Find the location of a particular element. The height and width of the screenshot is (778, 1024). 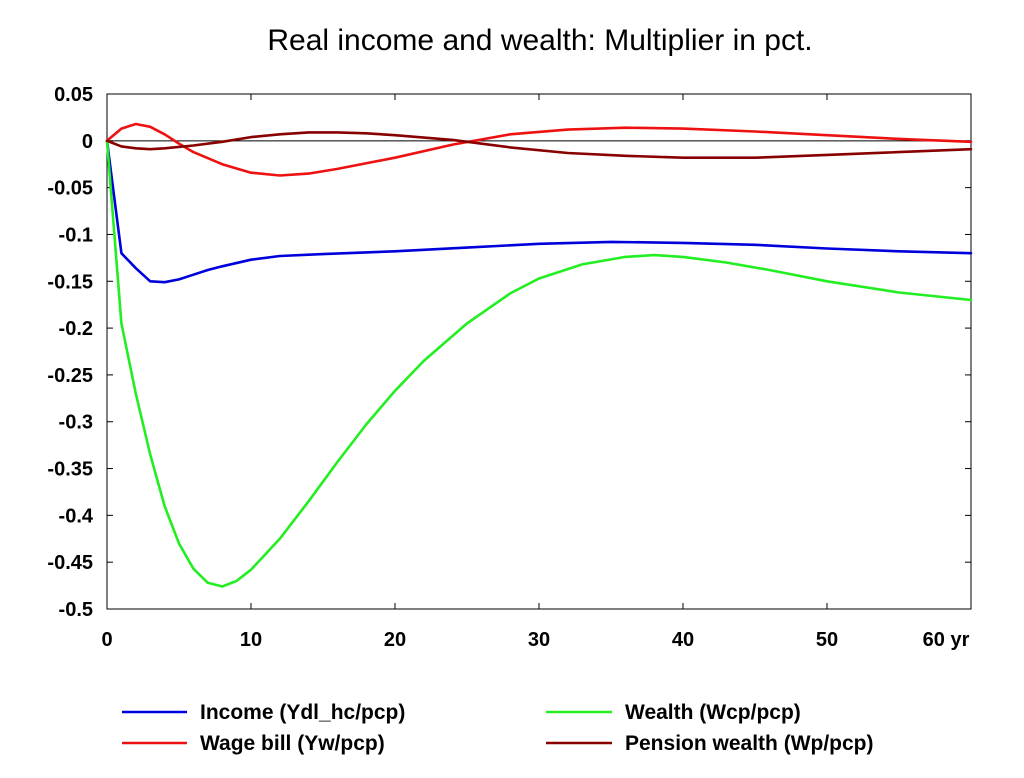

legend-label: Income (Ydl_hc/pcp) is located at coordinates (302, 712).